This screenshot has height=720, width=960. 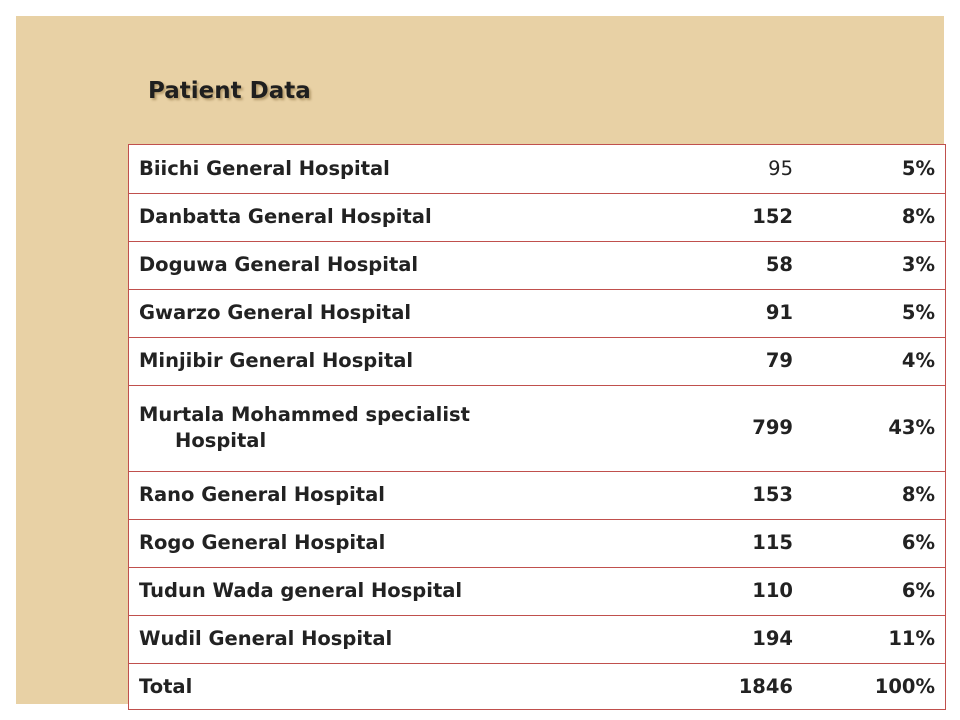 I want to click on table-row: Gwarzo General Hospital 91 5%, so click(x=537, y=313).